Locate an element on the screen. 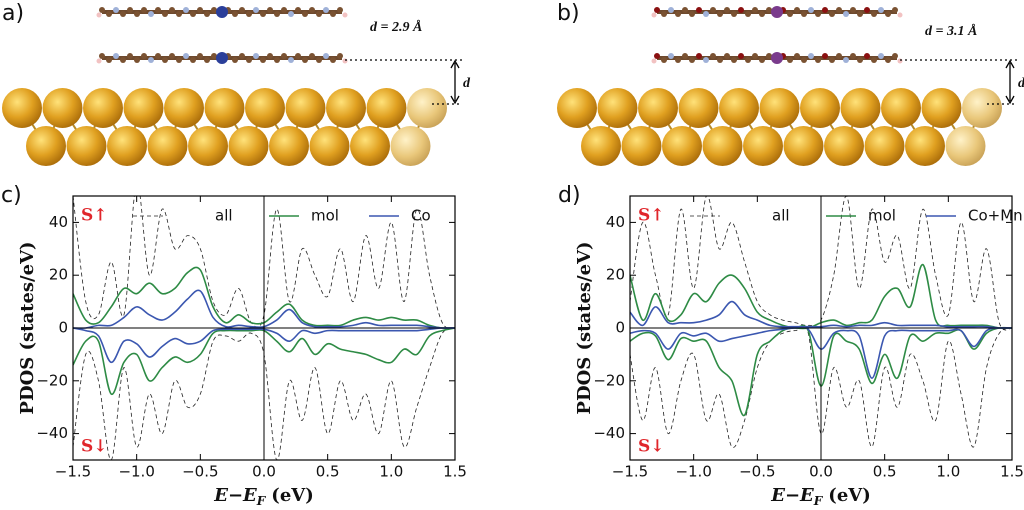 The image size is (1024, 510). legend-label: all is located at coordinates (224, 216).